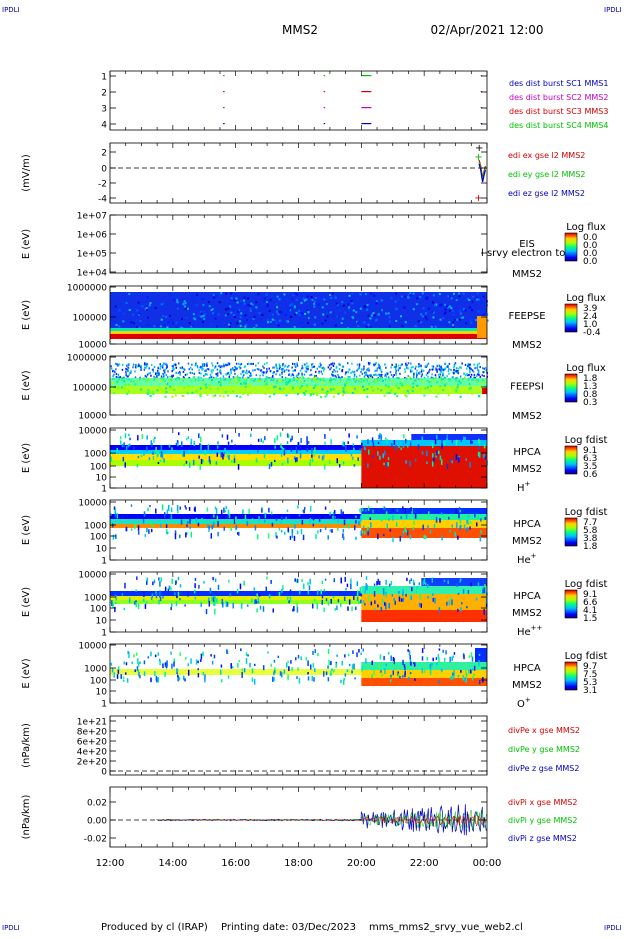 The width and height of the screenshot is (630, 939). What do you see at coordinates (298, 244) in the screenshot?
I see `eis-frame` at bounding box center [298, 244].